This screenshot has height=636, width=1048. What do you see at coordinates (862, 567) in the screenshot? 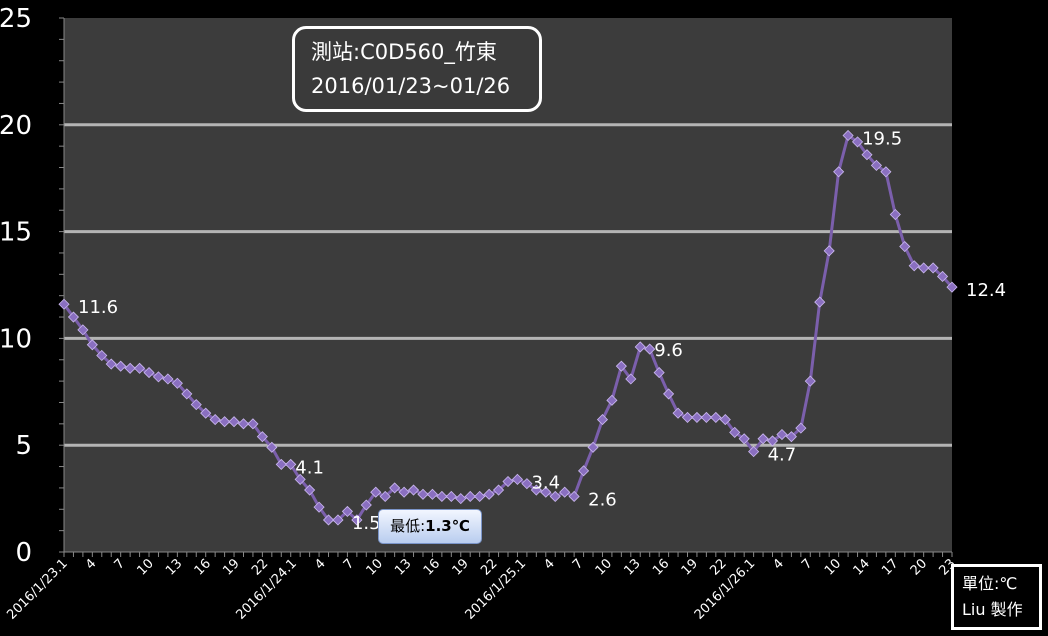
I see `x-tick-label: 14` at bounding box center [862, 567].